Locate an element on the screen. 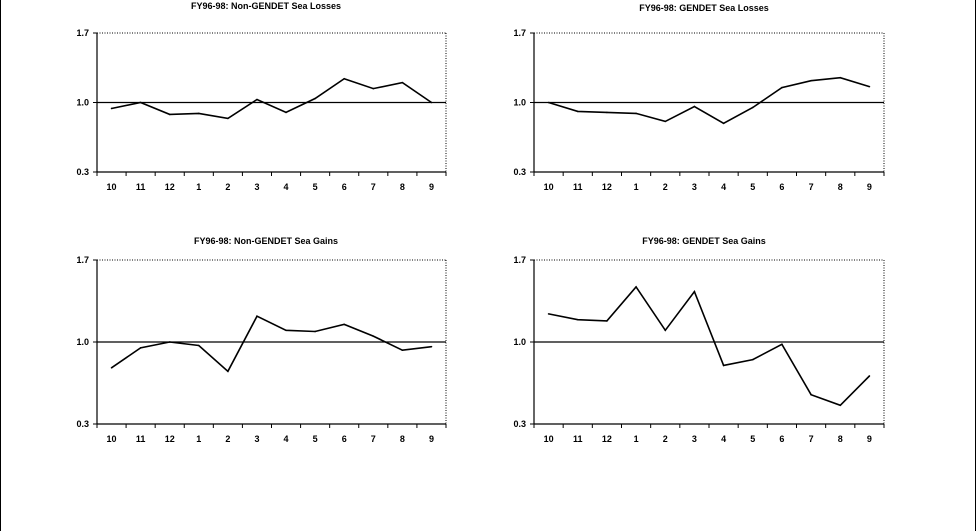  chart-title: FY96-98: GENDET Sea Losses is located at coordinates (704, 8).